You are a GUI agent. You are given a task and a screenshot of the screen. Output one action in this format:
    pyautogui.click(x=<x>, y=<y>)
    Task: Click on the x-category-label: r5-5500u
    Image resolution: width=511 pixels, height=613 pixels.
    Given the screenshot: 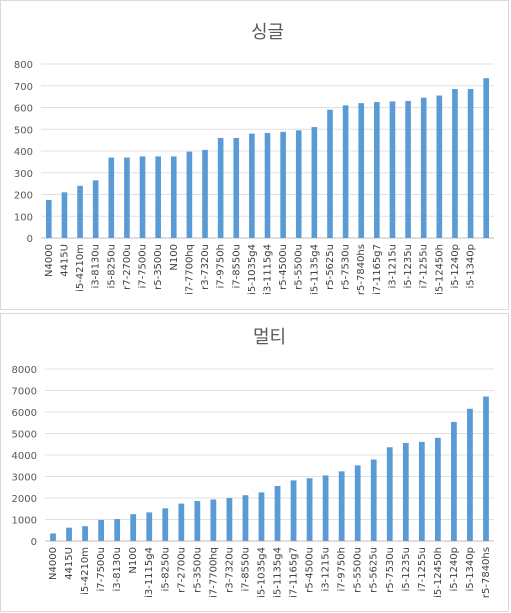 What is the action you would take?
    pyautogui.click(x=358, y=570)
    